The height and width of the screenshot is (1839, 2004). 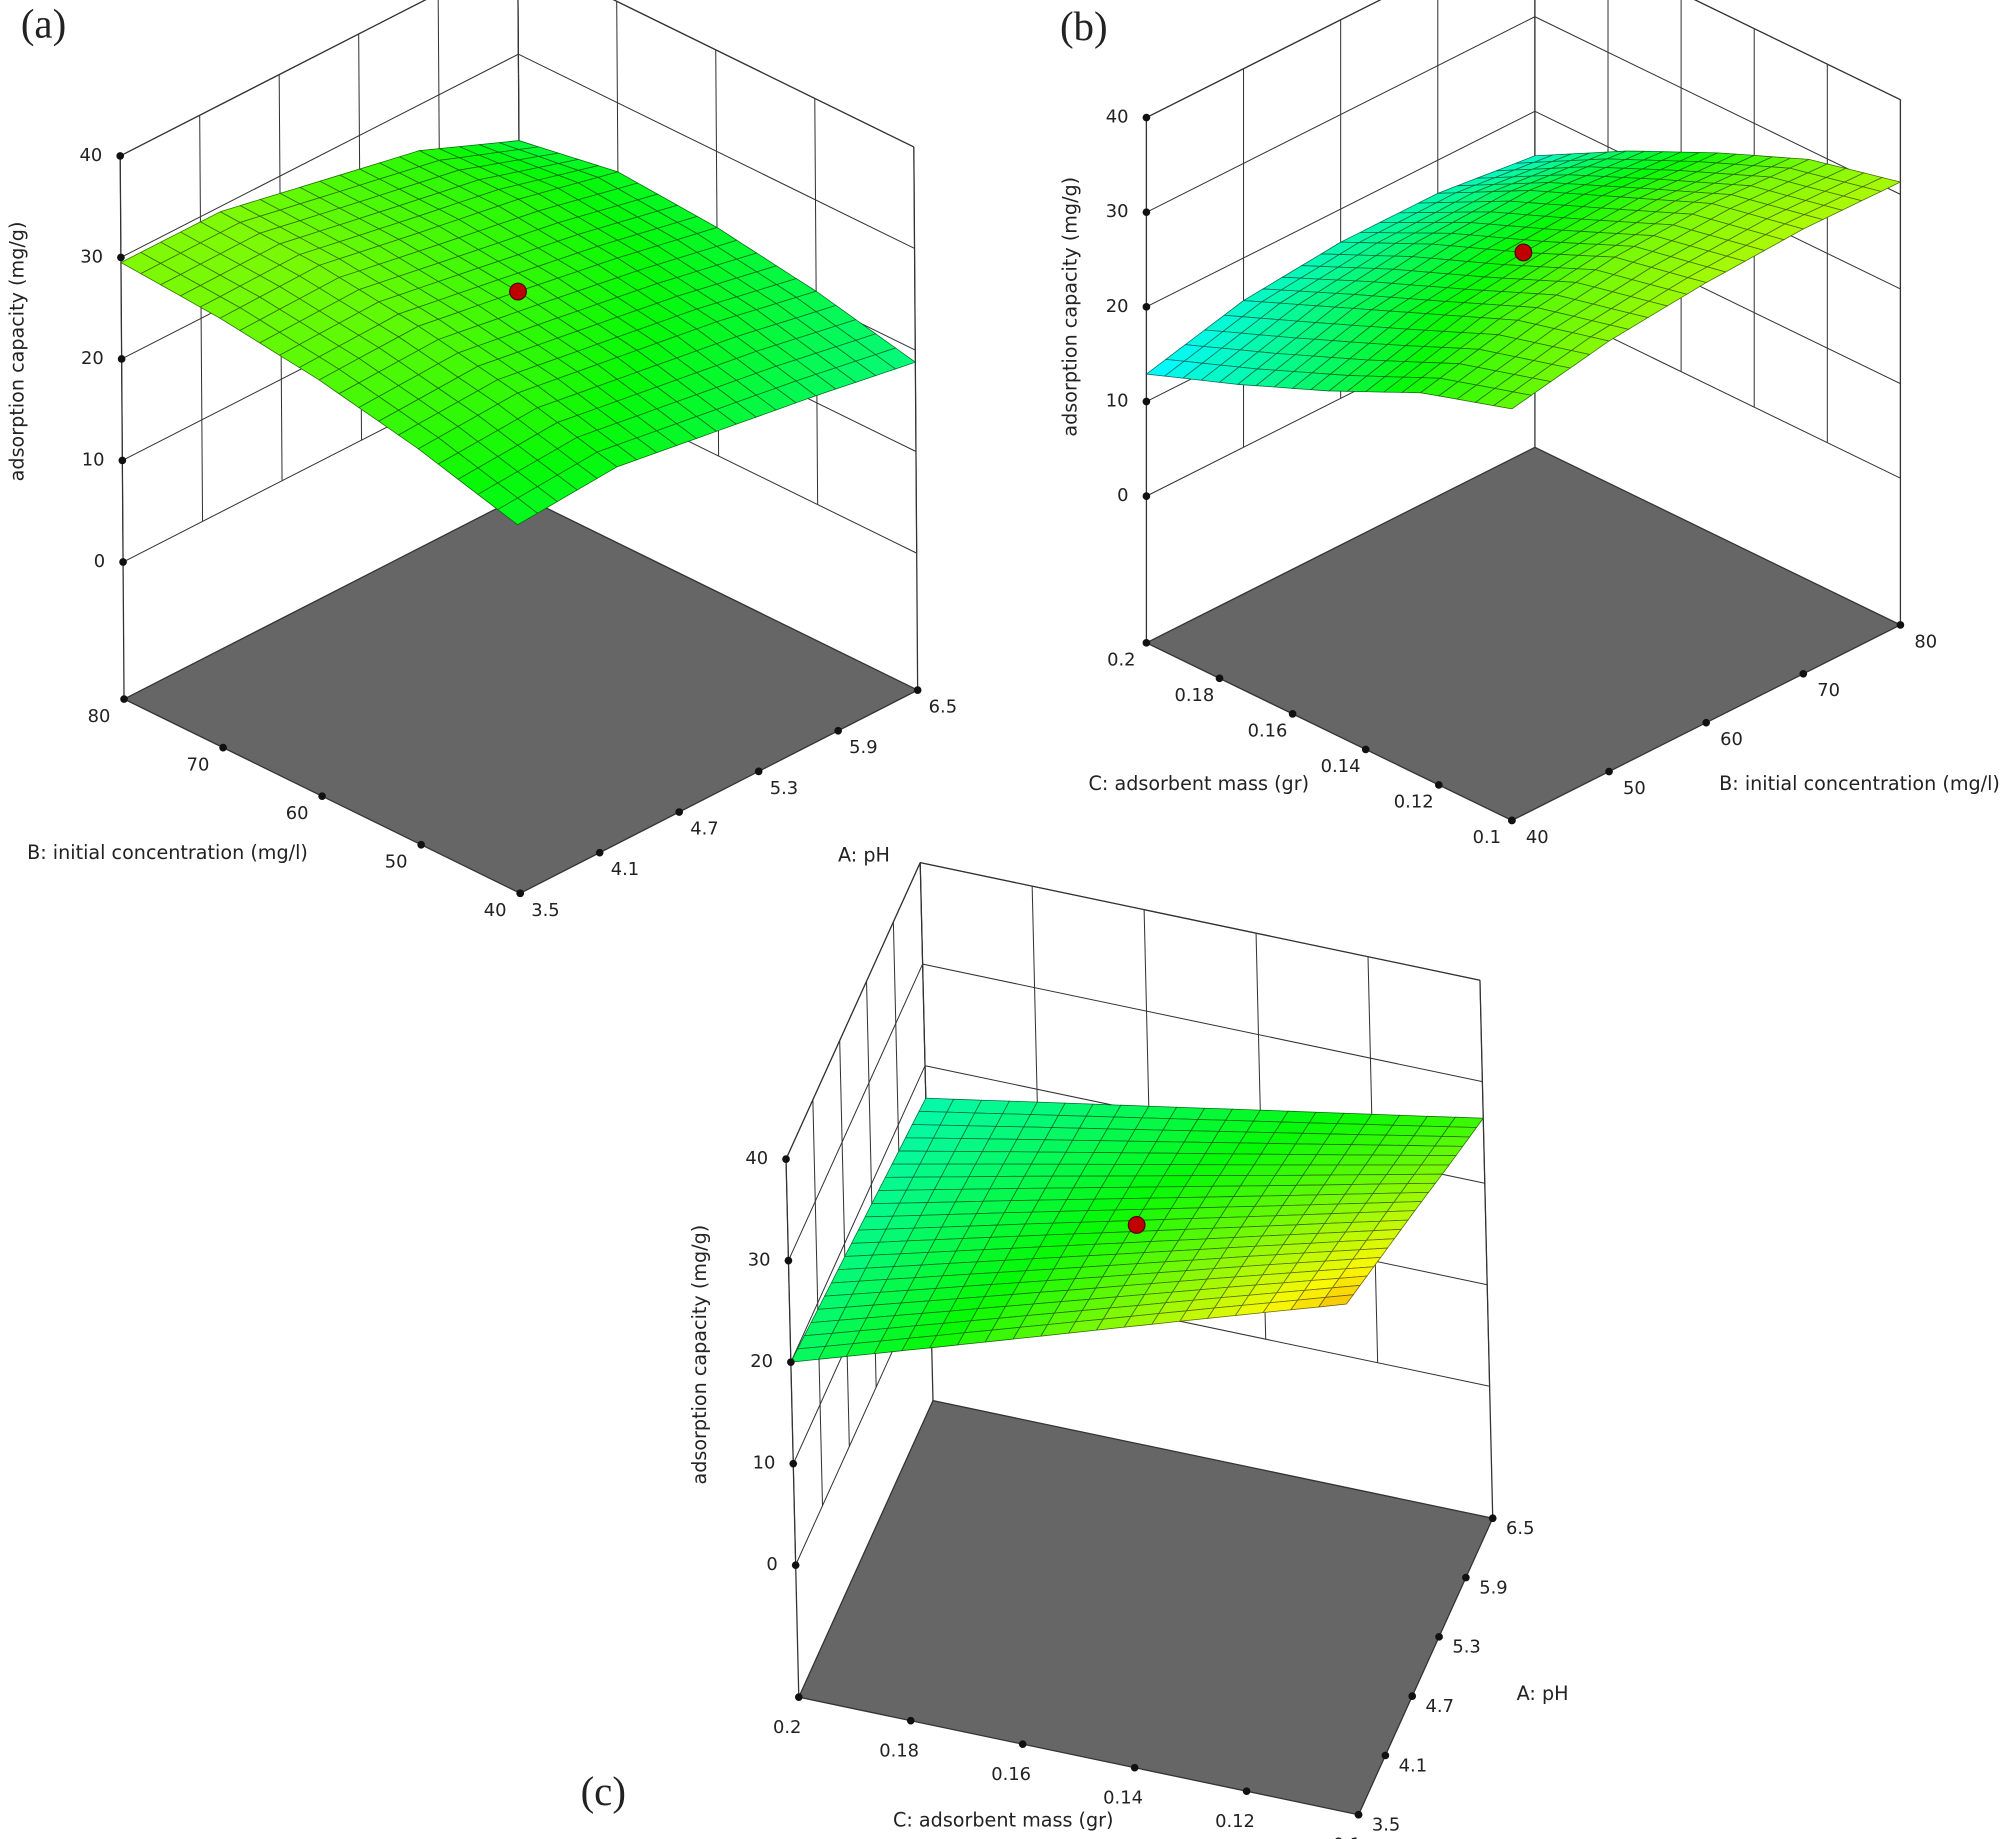 I want to click on panel-label: (c), so click(x=603, y=1791).